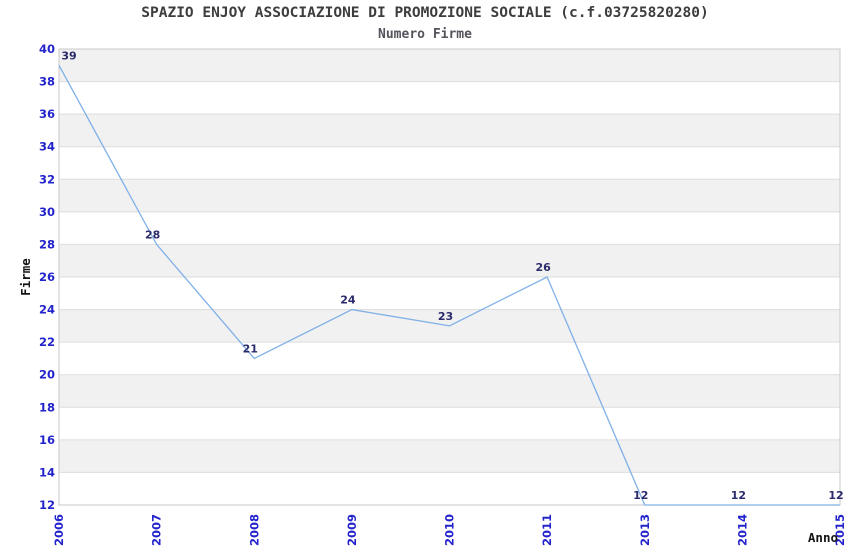 This screenshot has width=850, height=550. I want to click on point-label: 39, so click(68, 55).